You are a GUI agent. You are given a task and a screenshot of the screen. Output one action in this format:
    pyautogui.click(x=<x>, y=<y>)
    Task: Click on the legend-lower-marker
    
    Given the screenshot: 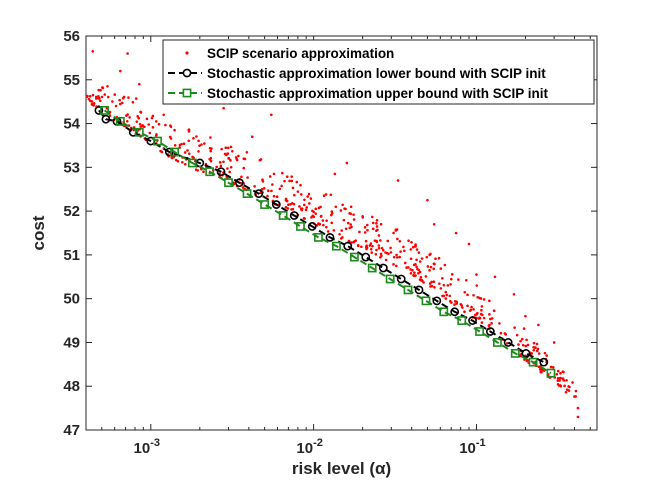 What is the action you would take?
    pyautogui.click(x=187, y=73)
    